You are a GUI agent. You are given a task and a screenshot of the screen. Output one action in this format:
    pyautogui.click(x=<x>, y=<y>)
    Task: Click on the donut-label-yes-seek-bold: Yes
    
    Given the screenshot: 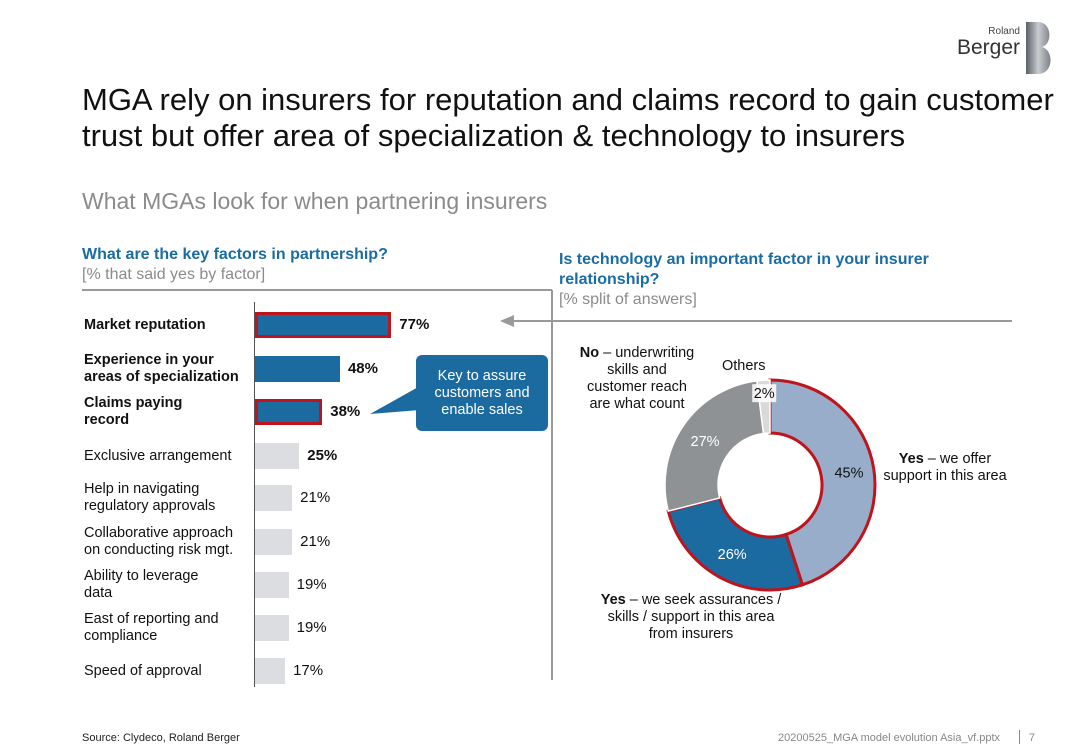 What is the action you would take?
    pyautogui.click(x=613, y=600)
    